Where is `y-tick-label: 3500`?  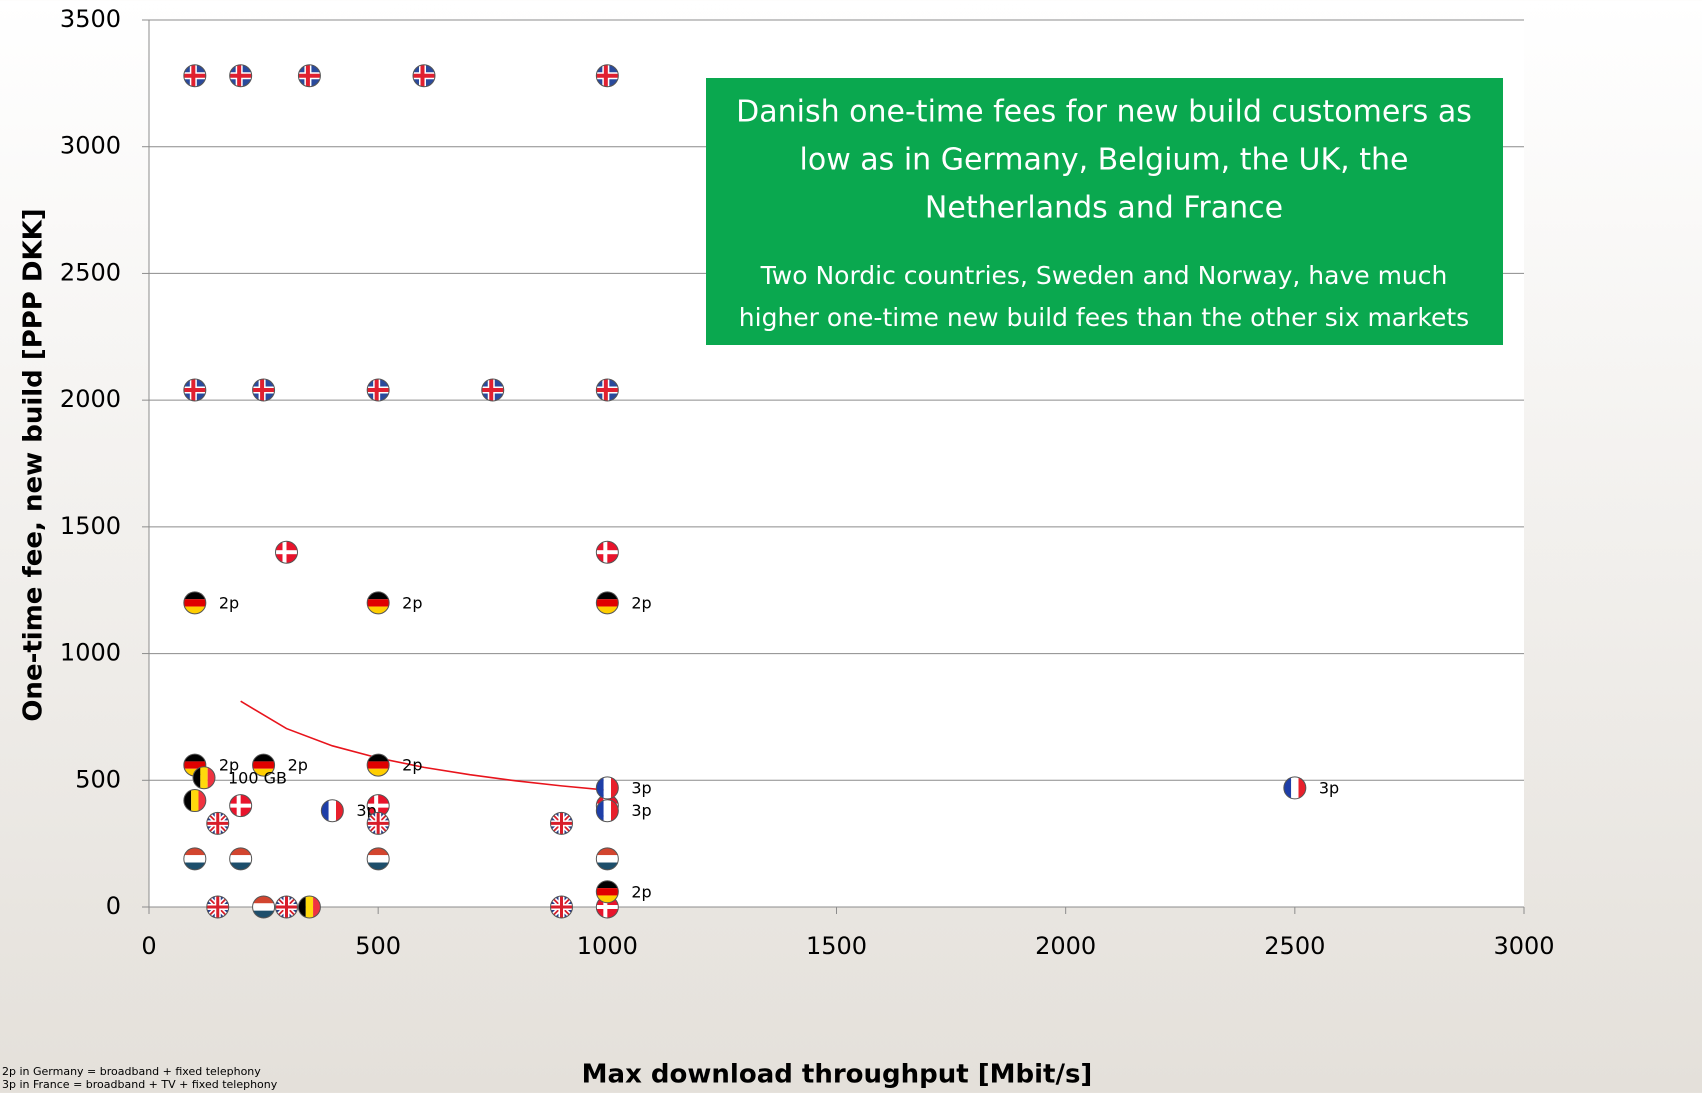
y-tick-label: 3500 is located at coordinates (90, 19).